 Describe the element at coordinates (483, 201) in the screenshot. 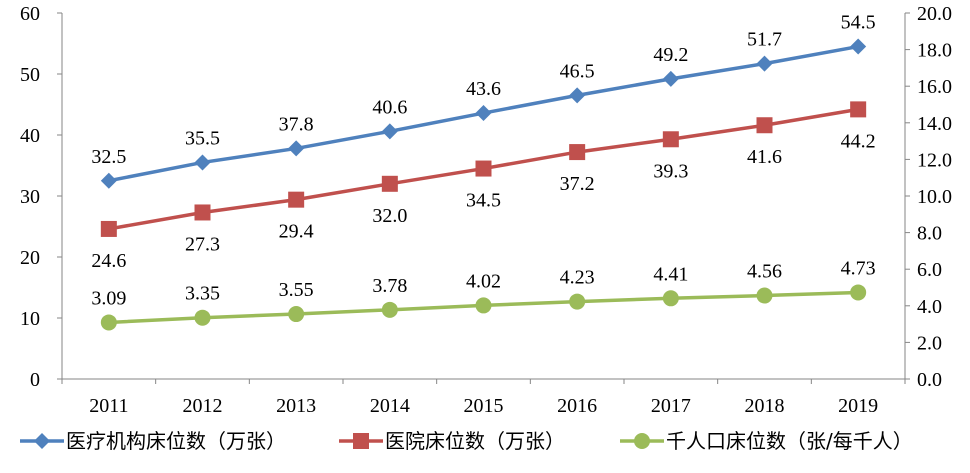

I see `data-label: 34.5` at that location.